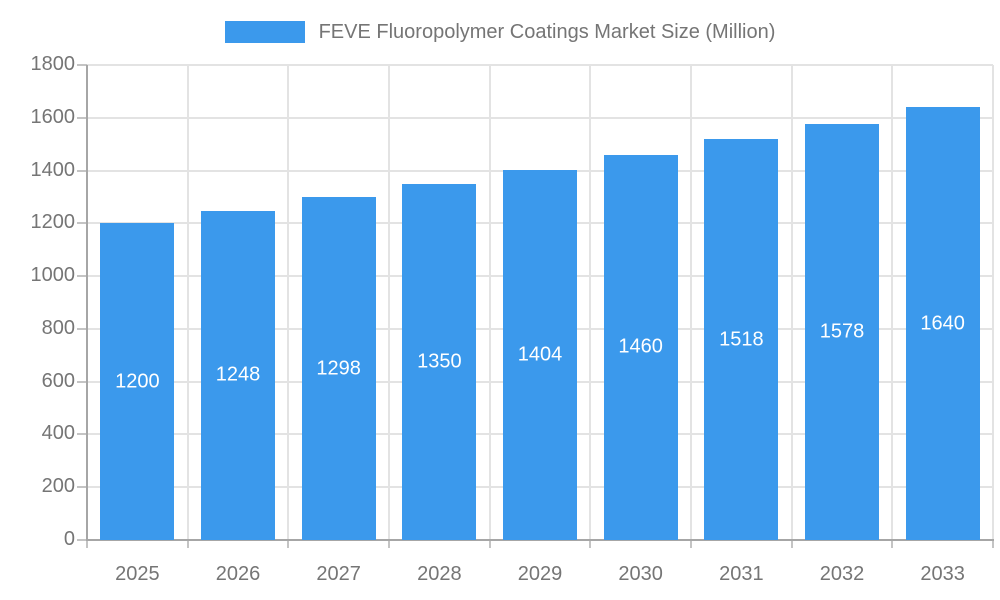 Image resolution: width=1000 pixels, height=600 pixels. I want to click on y-axis-label: 200, so click(58, 486).